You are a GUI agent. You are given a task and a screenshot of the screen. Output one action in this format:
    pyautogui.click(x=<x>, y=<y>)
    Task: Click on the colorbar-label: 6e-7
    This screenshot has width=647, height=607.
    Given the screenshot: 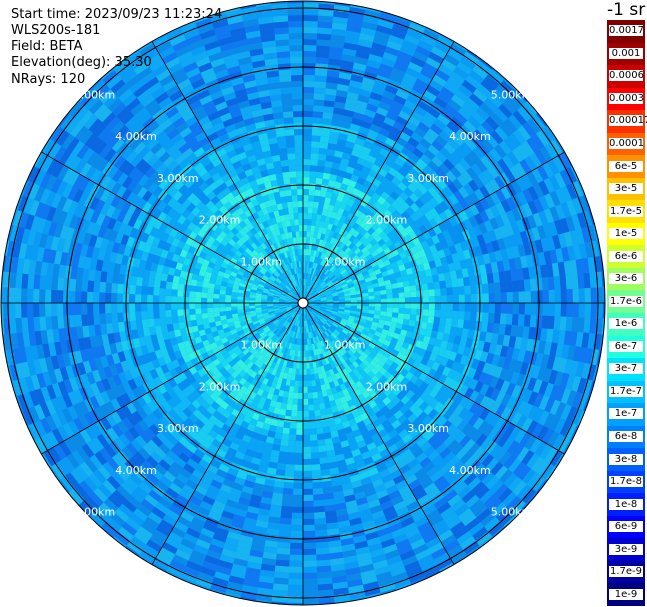 What is the action you would take?
    pyautogui.click(x=626, y=346)
    